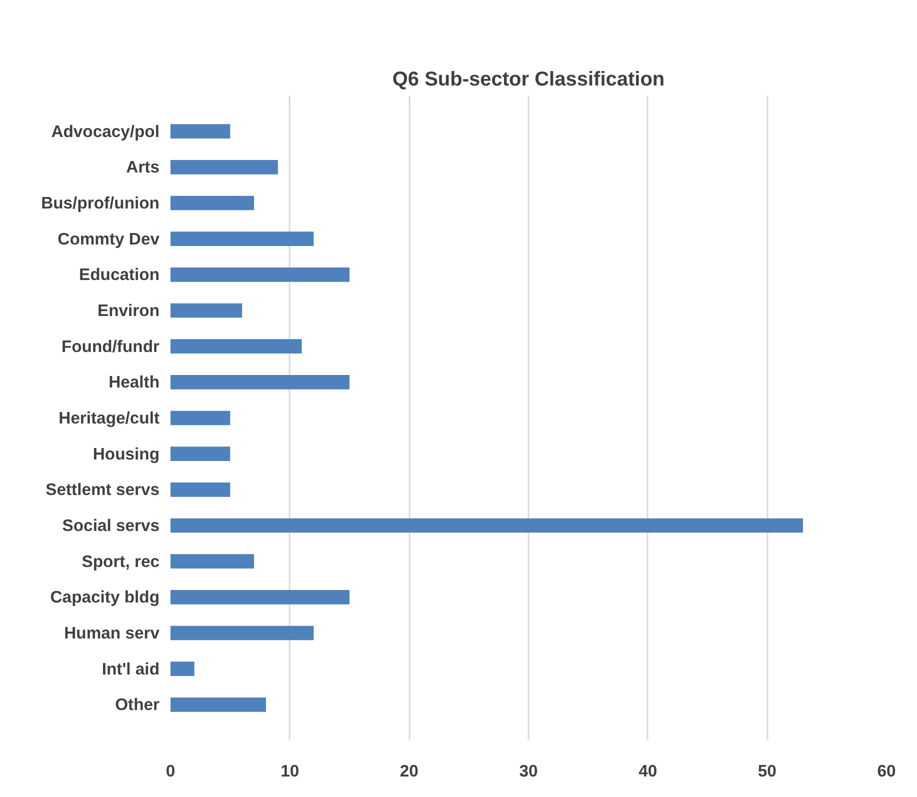 The width and height of the screenshot is (917, 797). Describe the element at coordinates (137, 704) in the screenshot. I see `y-tick-label: Other` at that location.